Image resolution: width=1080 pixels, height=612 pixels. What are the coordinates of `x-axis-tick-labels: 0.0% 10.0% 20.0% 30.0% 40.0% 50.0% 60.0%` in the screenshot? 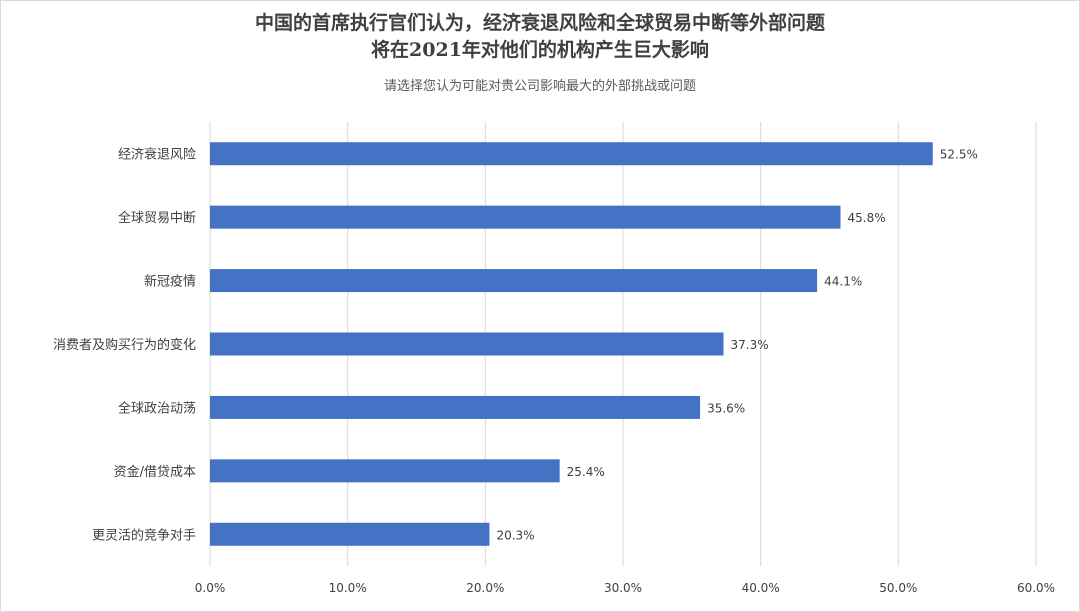 It's located at (625, 588).